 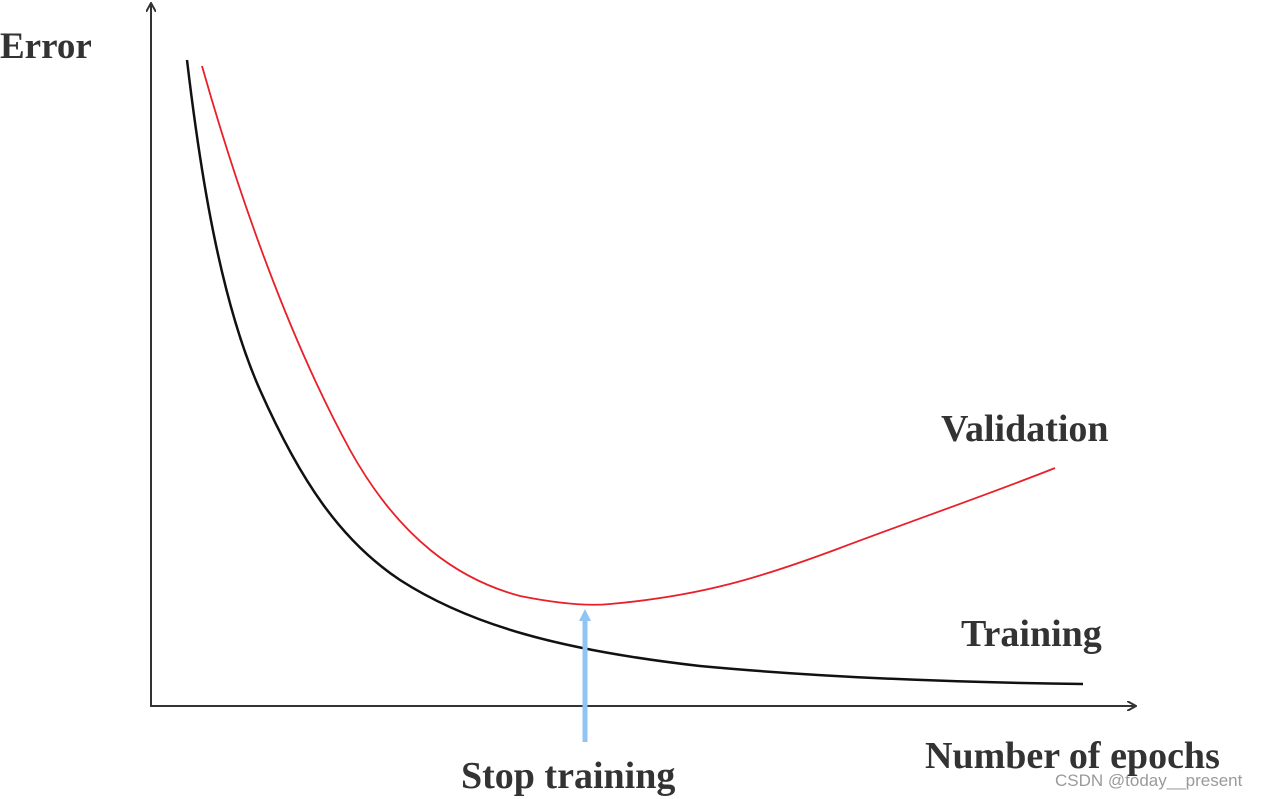 I want to click on y-axis-label: Error, so click(x=46, y=46).